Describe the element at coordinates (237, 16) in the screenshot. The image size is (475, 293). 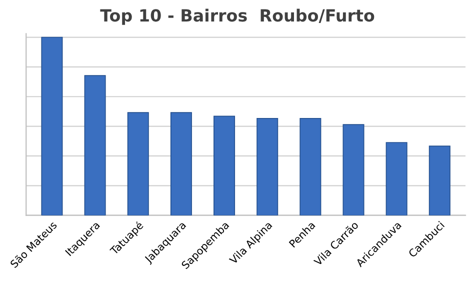
I see `chart-title: Top 10 - Bairros Roubo/Furto` at that location.